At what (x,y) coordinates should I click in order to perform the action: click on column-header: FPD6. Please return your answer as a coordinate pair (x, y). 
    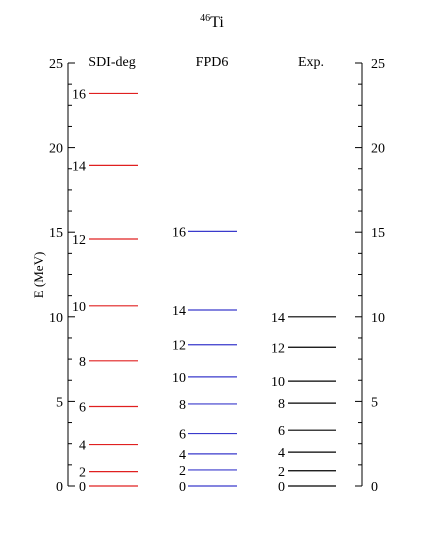
    Looking at the image, I should click on (212, 62).